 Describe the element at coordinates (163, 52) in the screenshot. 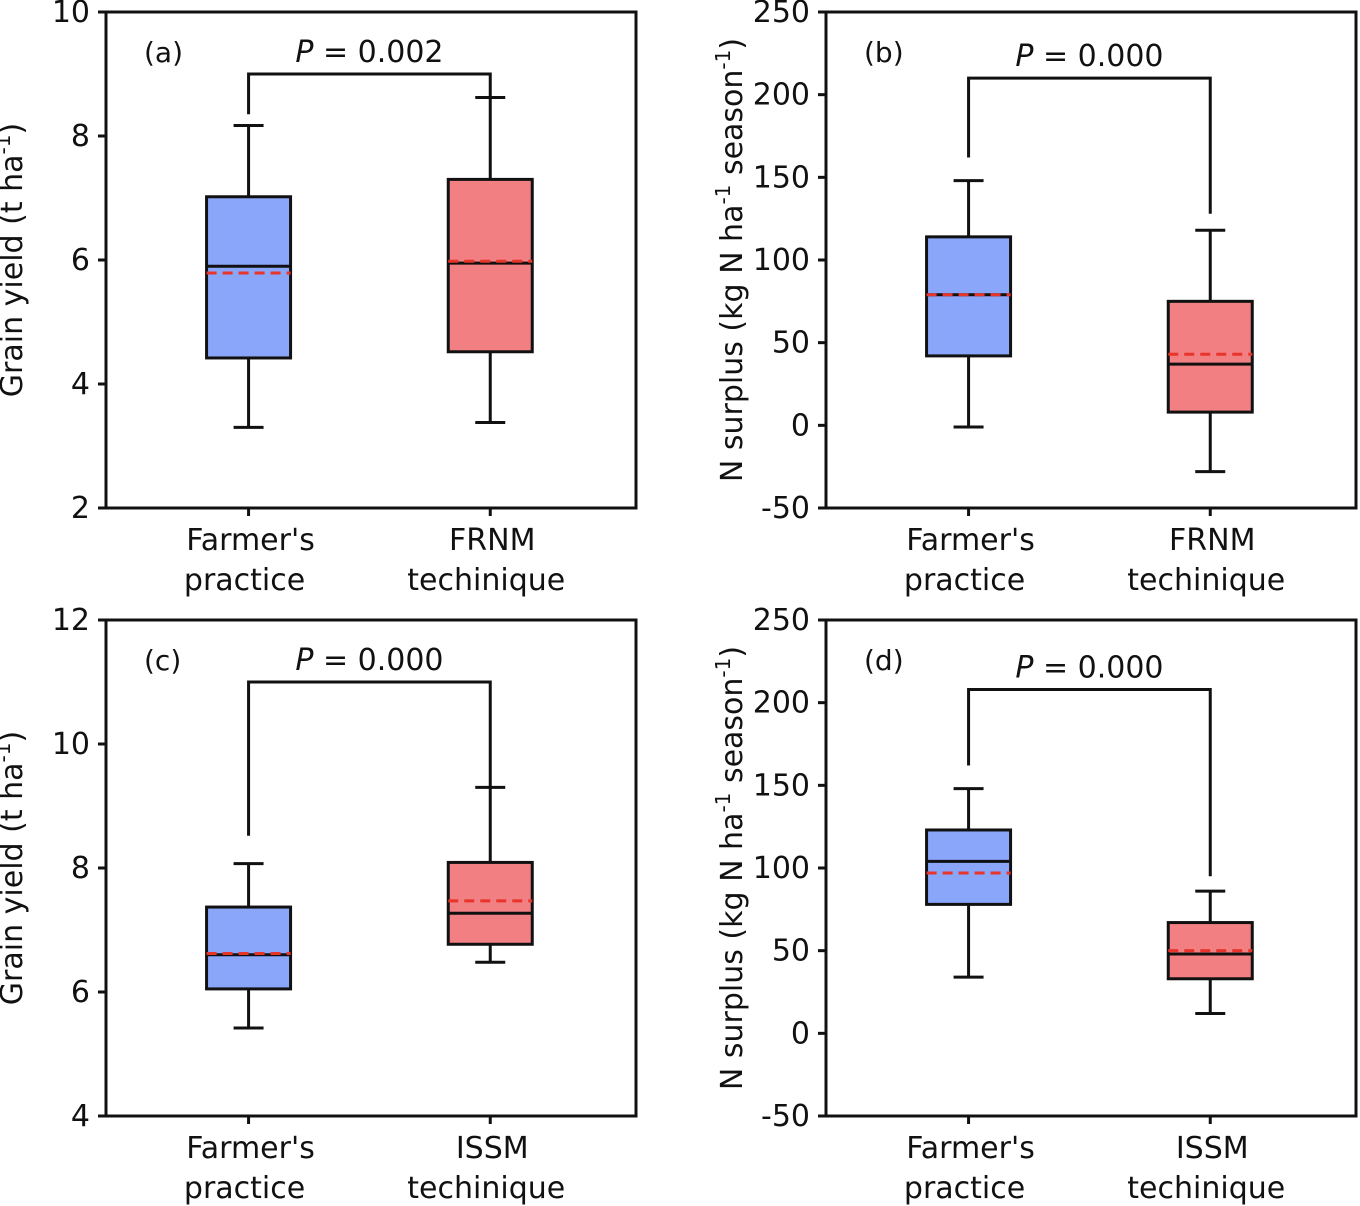

I see `panel-label: (a)` at that location.